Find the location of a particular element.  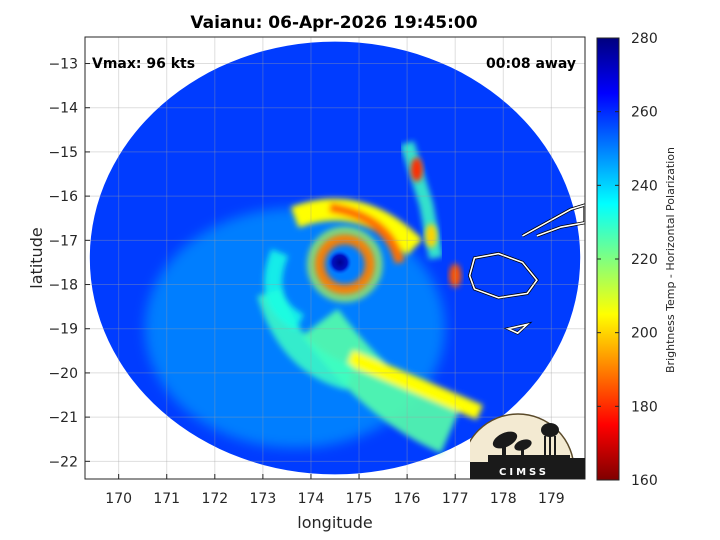

x-tick-label: 177 is located at coordinates (455, 499).